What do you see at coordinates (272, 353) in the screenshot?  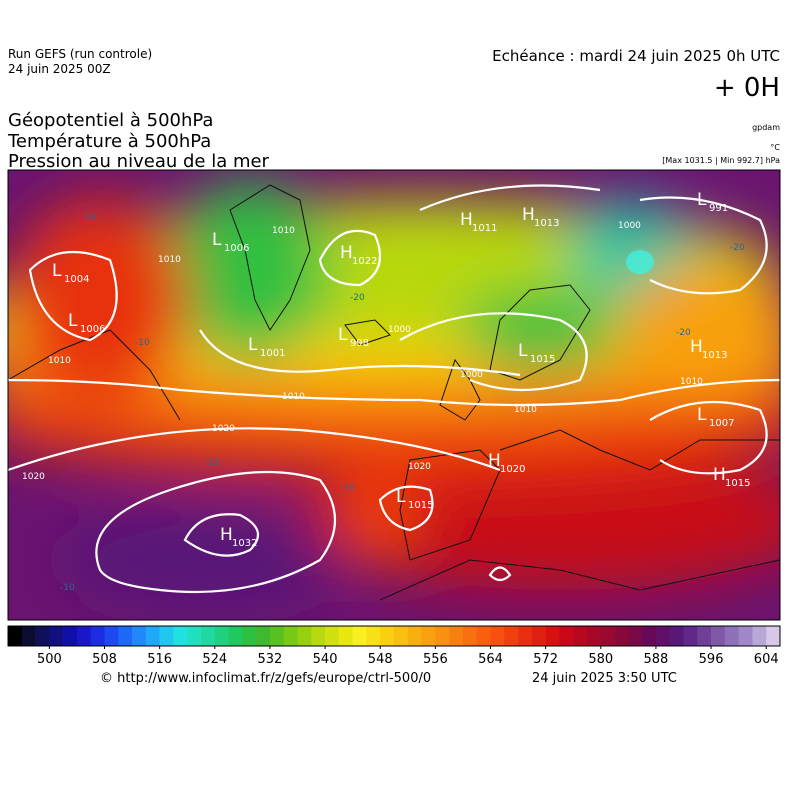 I see `pressure-value: 1001` at bounding box center [272, 353].